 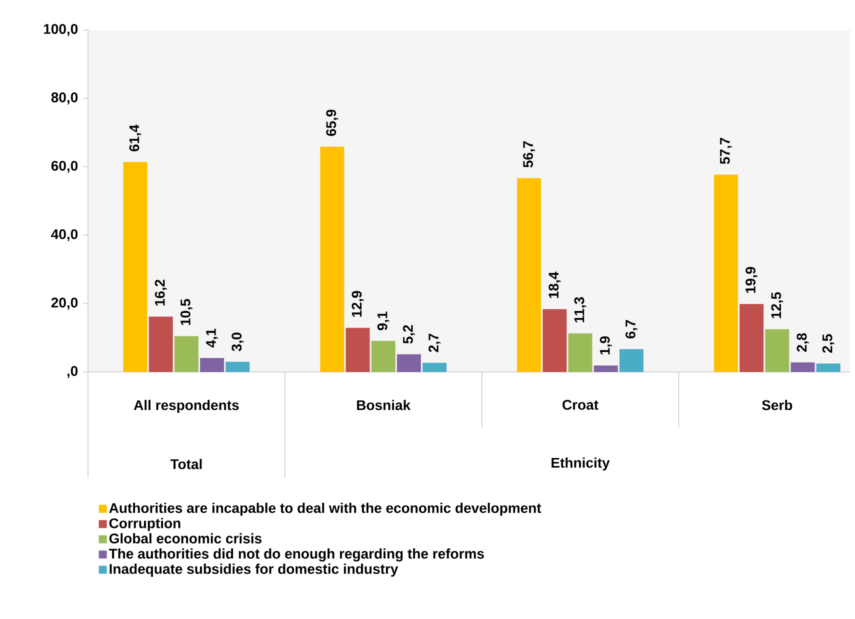 What do you see at coordinates (802, 342) in the screenshot?
I see `data-label: 2,8` at bounding box center [802, 342].